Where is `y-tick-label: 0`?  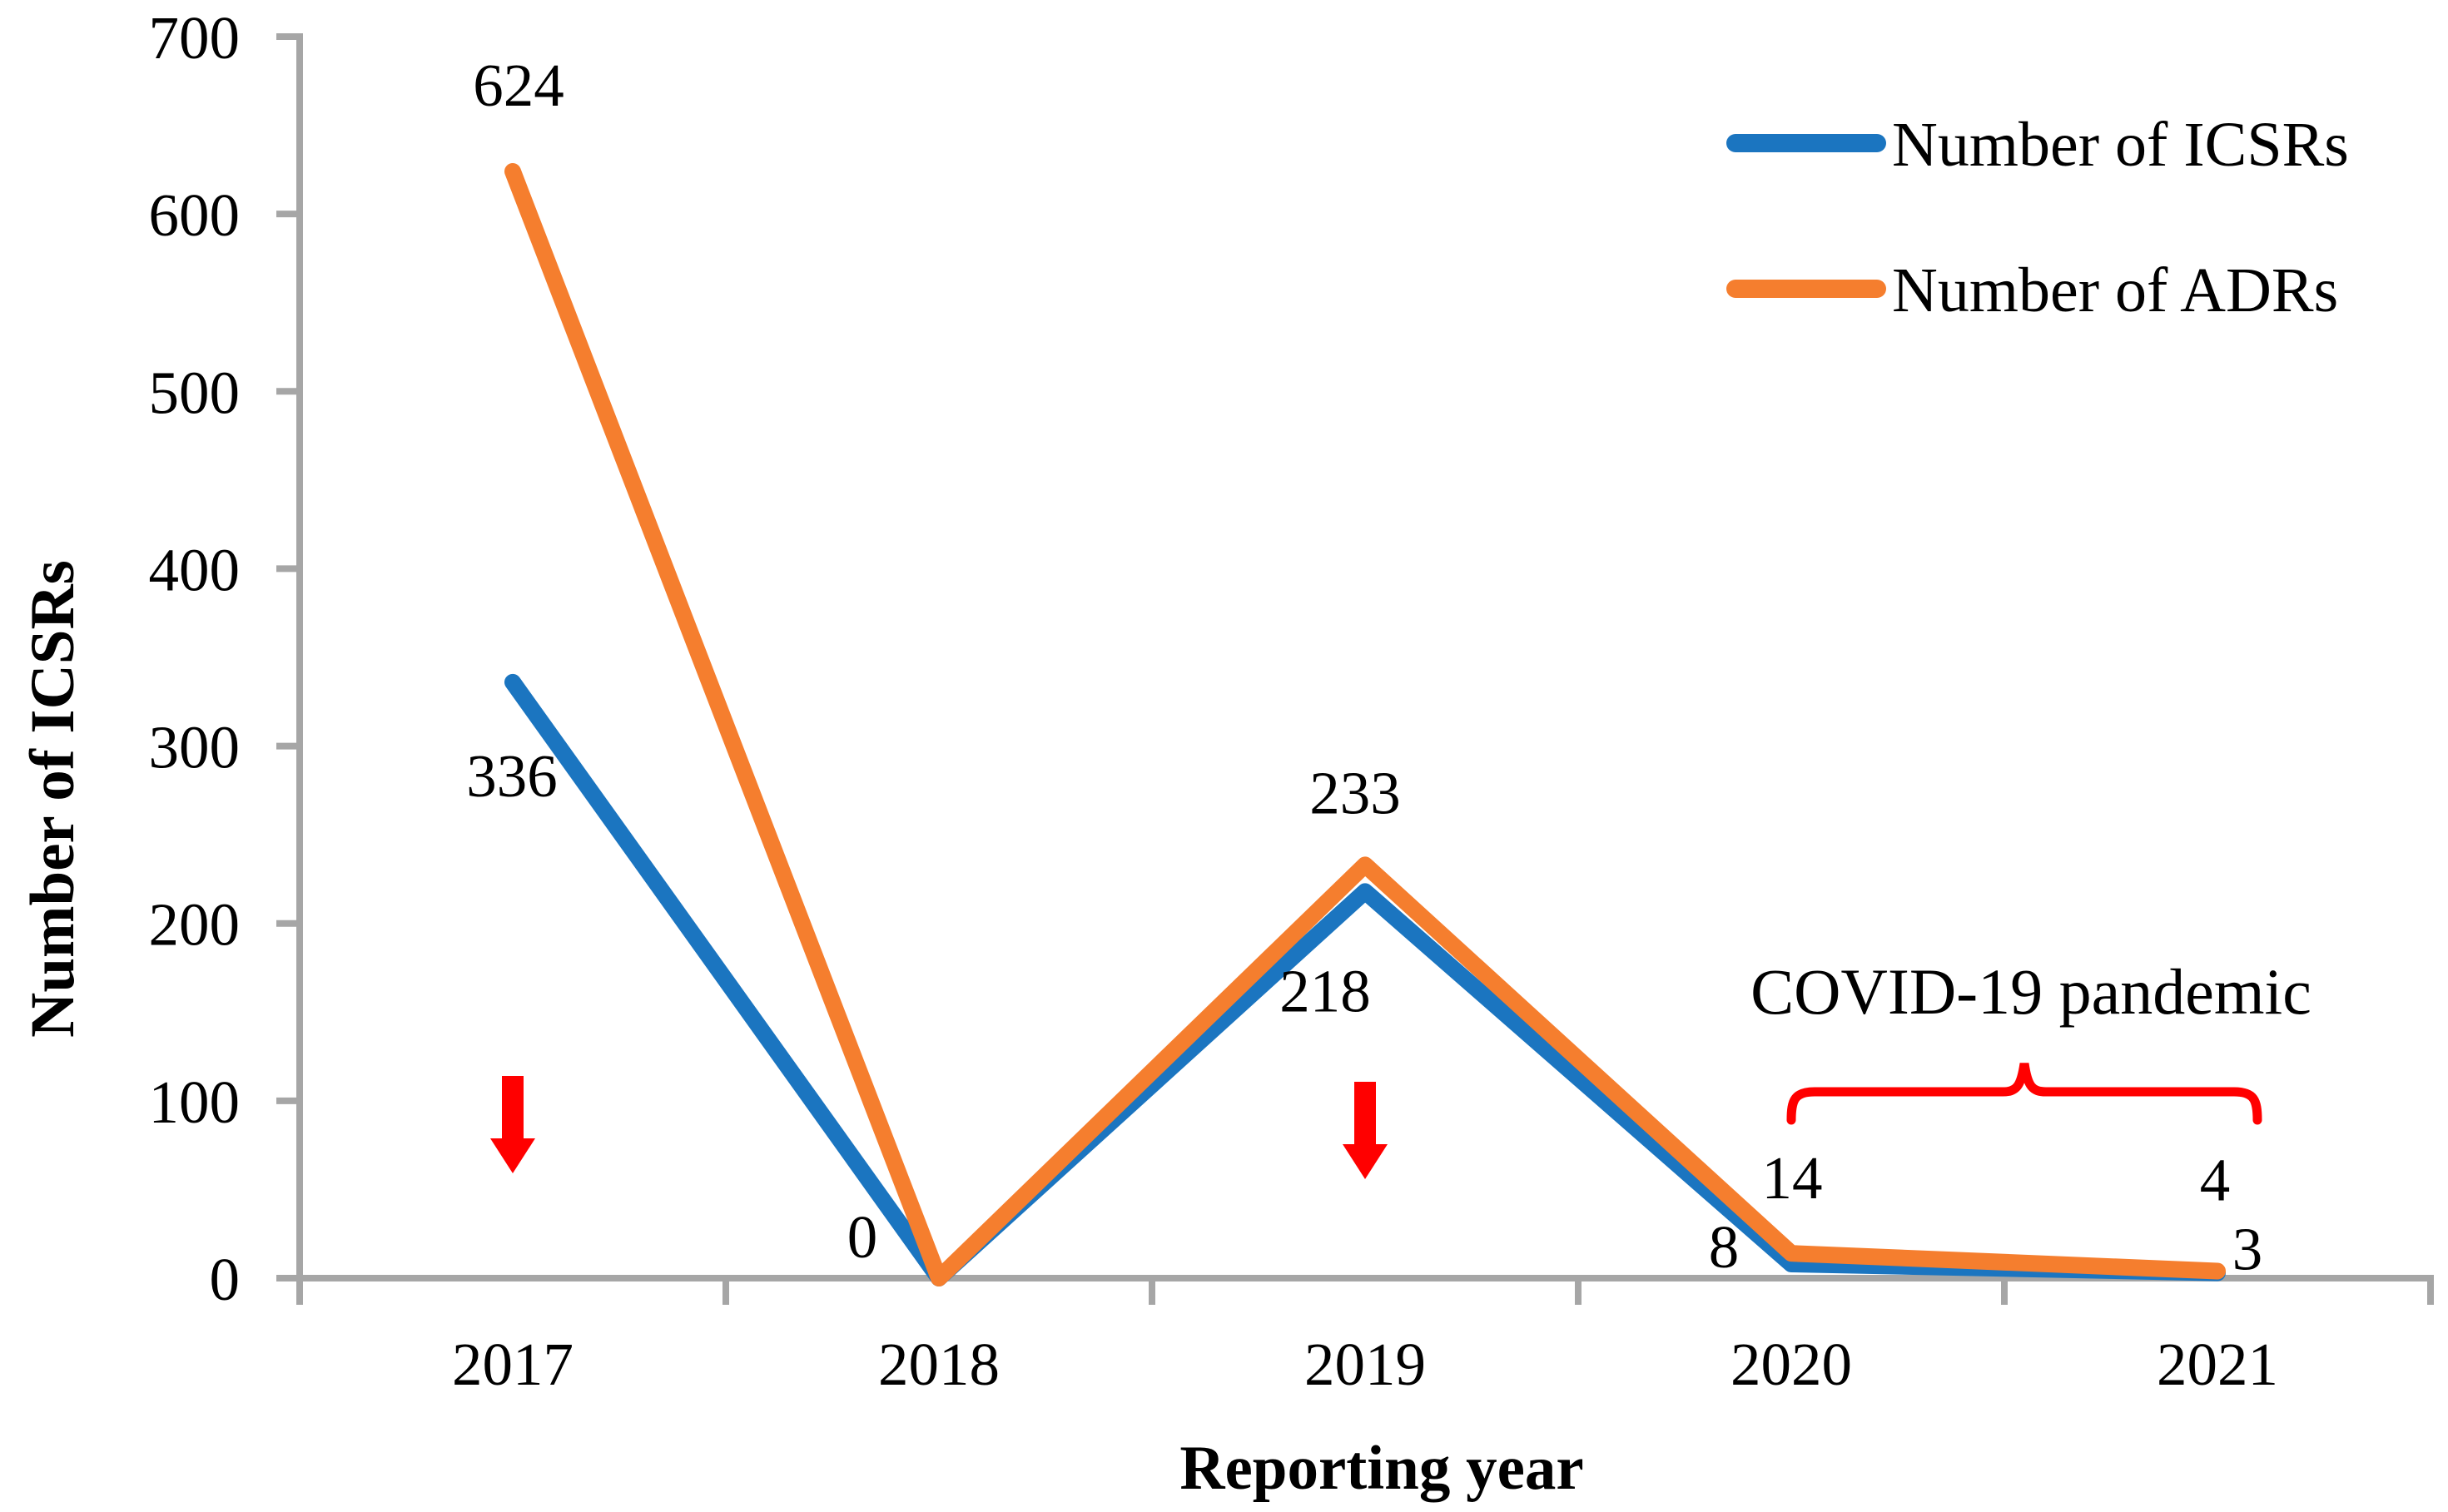
y-tick-label: 0 is located at coordinates (226, 1279).